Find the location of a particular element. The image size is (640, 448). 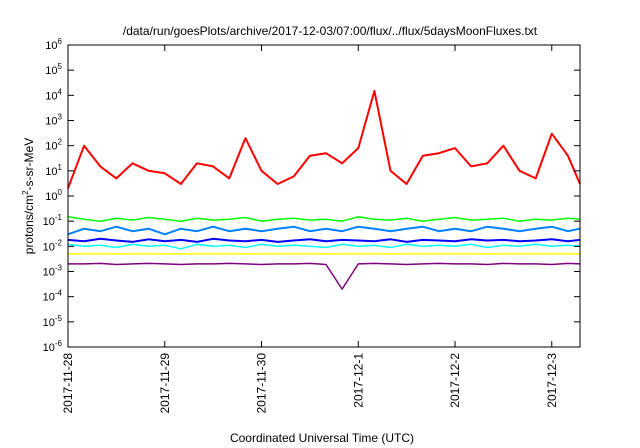

y-tick-label: 10⁻¹ is located at coordinates (53, 220).